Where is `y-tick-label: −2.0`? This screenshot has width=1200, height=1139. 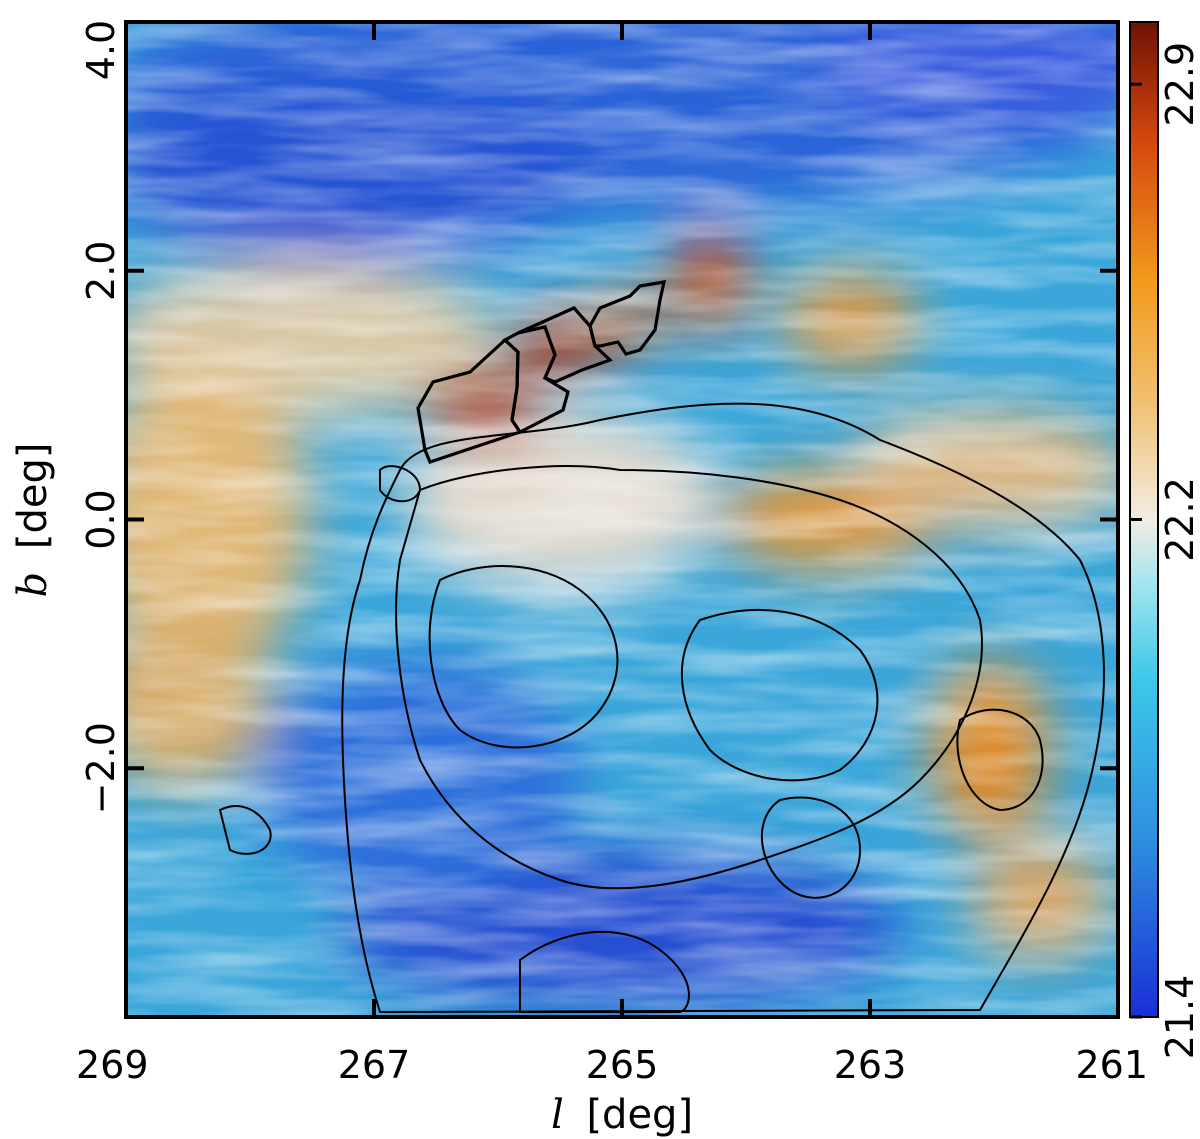
y-tick-label: −2.0 is located at coordinates (101, 768).